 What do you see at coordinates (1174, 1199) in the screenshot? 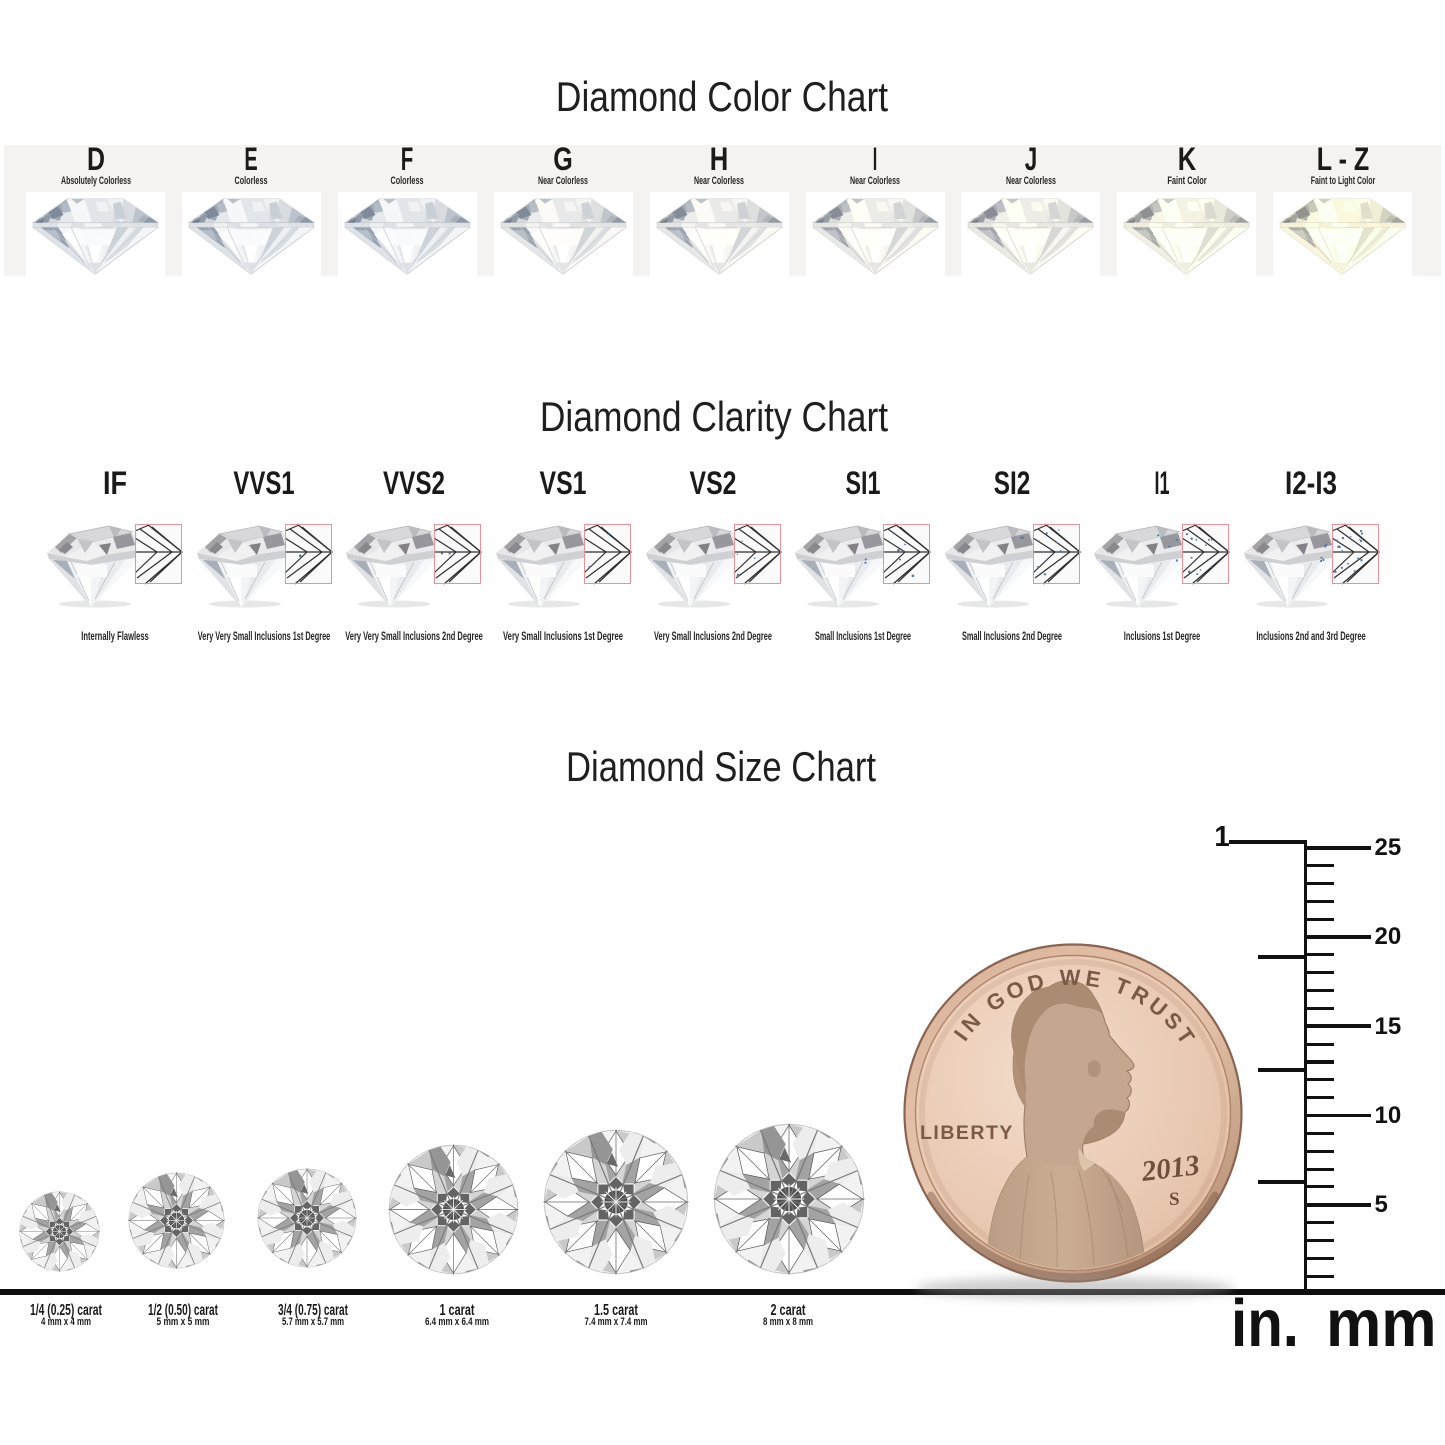
I see `svg-text: S` at bounding box center [1174, 1199].